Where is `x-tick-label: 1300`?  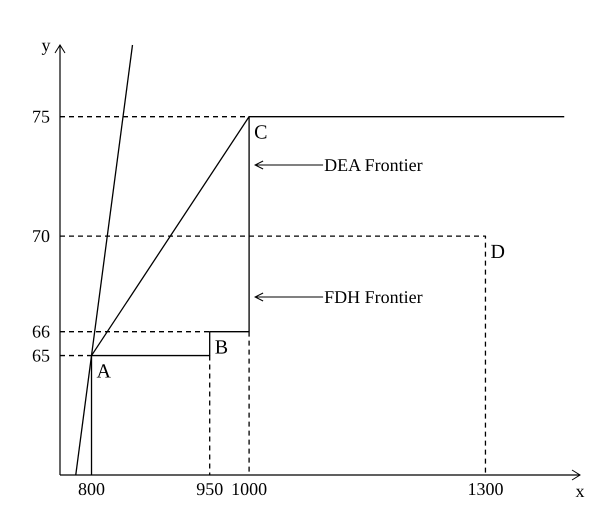
x-tick-label: 1300 is located at coordinates (485, 489).